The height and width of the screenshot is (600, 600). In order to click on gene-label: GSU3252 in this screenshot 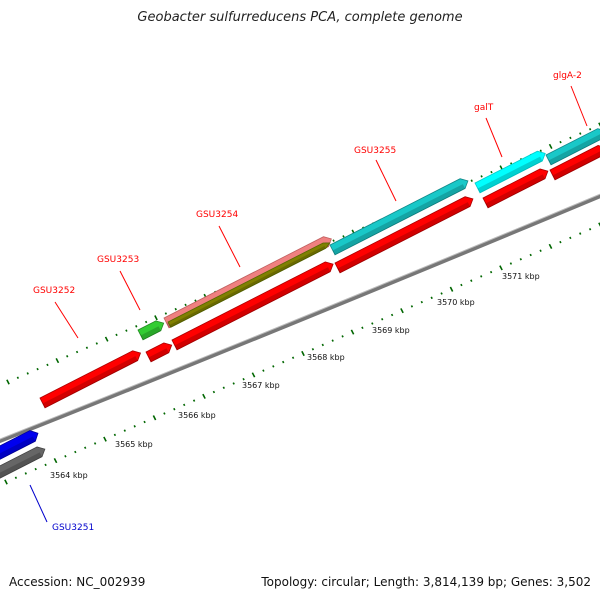, I will do `click(54, 291)`.